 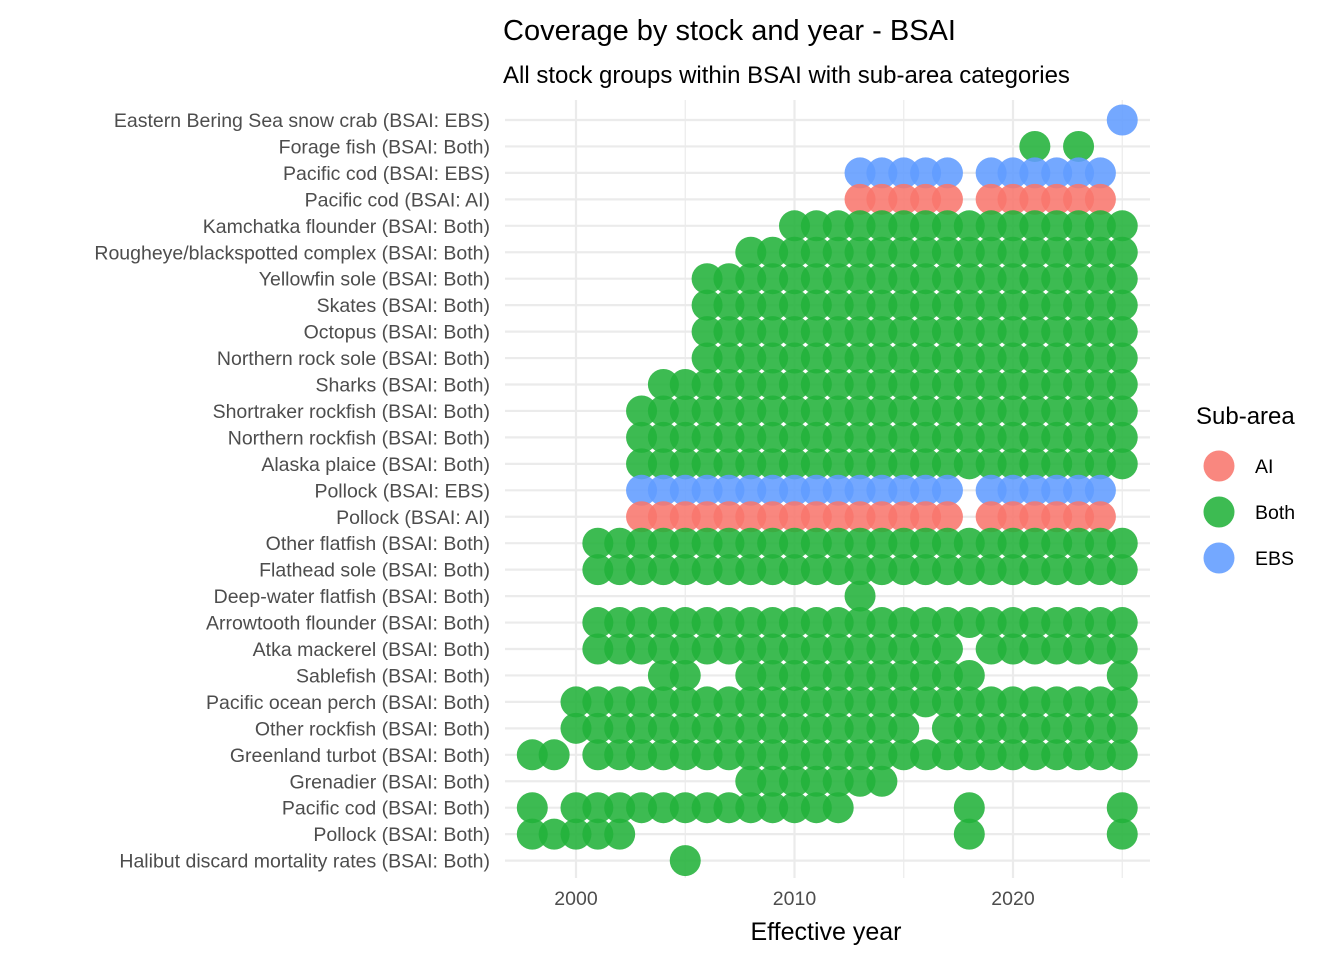 I want to click on legend-label: AI, so click(x=1264, y=467).